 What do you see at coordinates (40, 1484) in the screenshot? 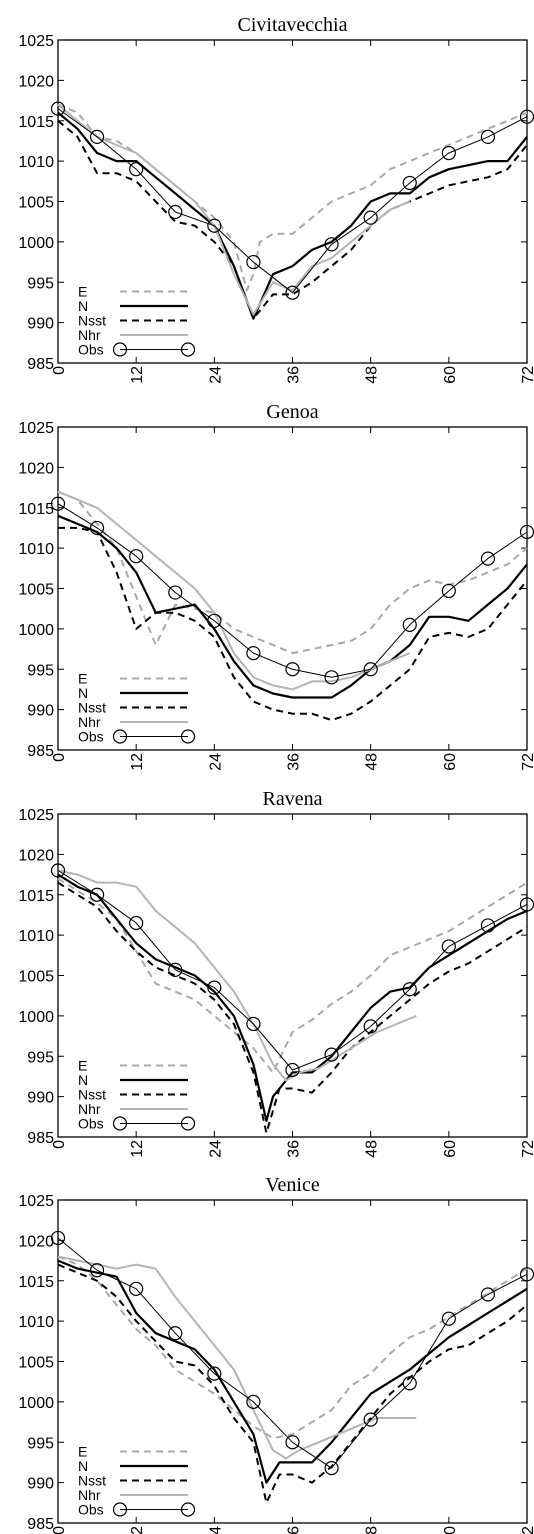
I see `y-tick-label: 990` at bounding box center [40, 1484].